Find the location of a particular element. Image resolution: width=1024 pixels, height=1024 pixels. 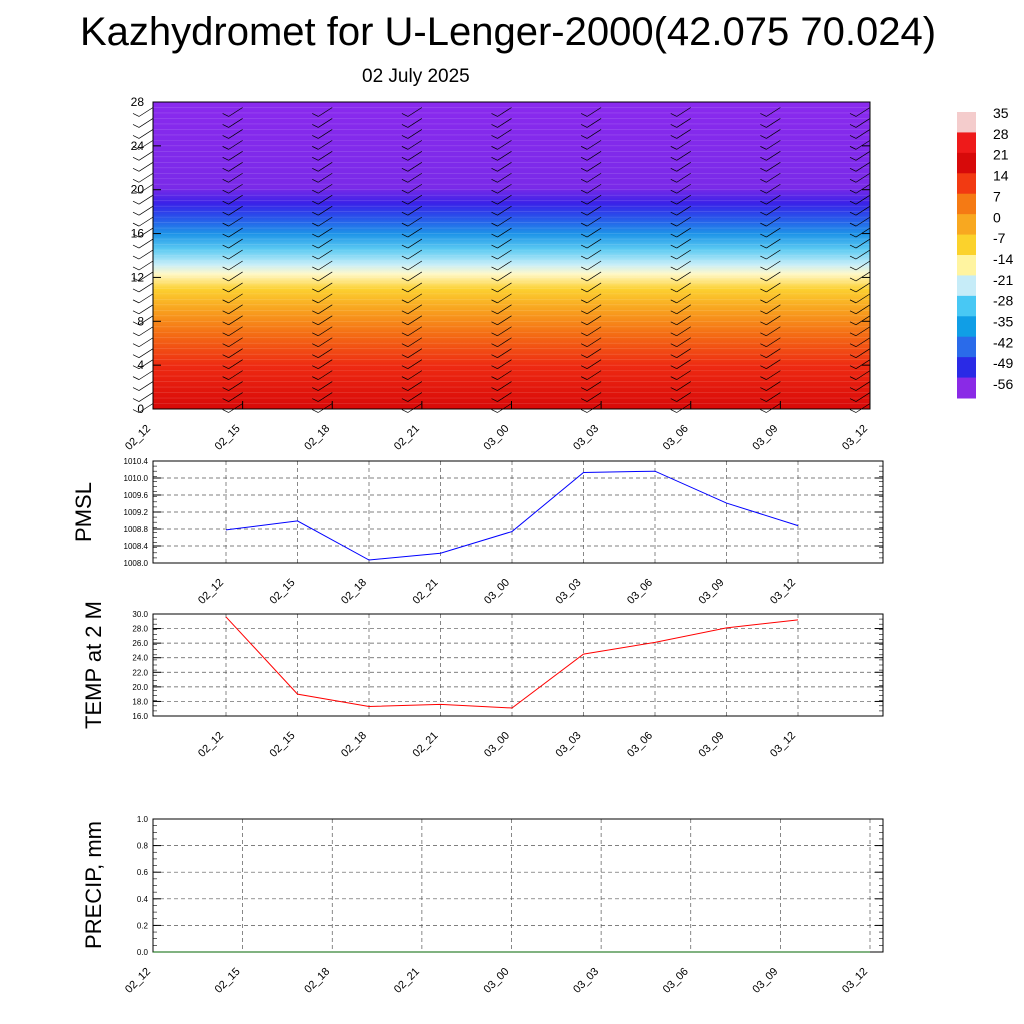

y-tick-label: 24 is located at coordinates (138, 146).